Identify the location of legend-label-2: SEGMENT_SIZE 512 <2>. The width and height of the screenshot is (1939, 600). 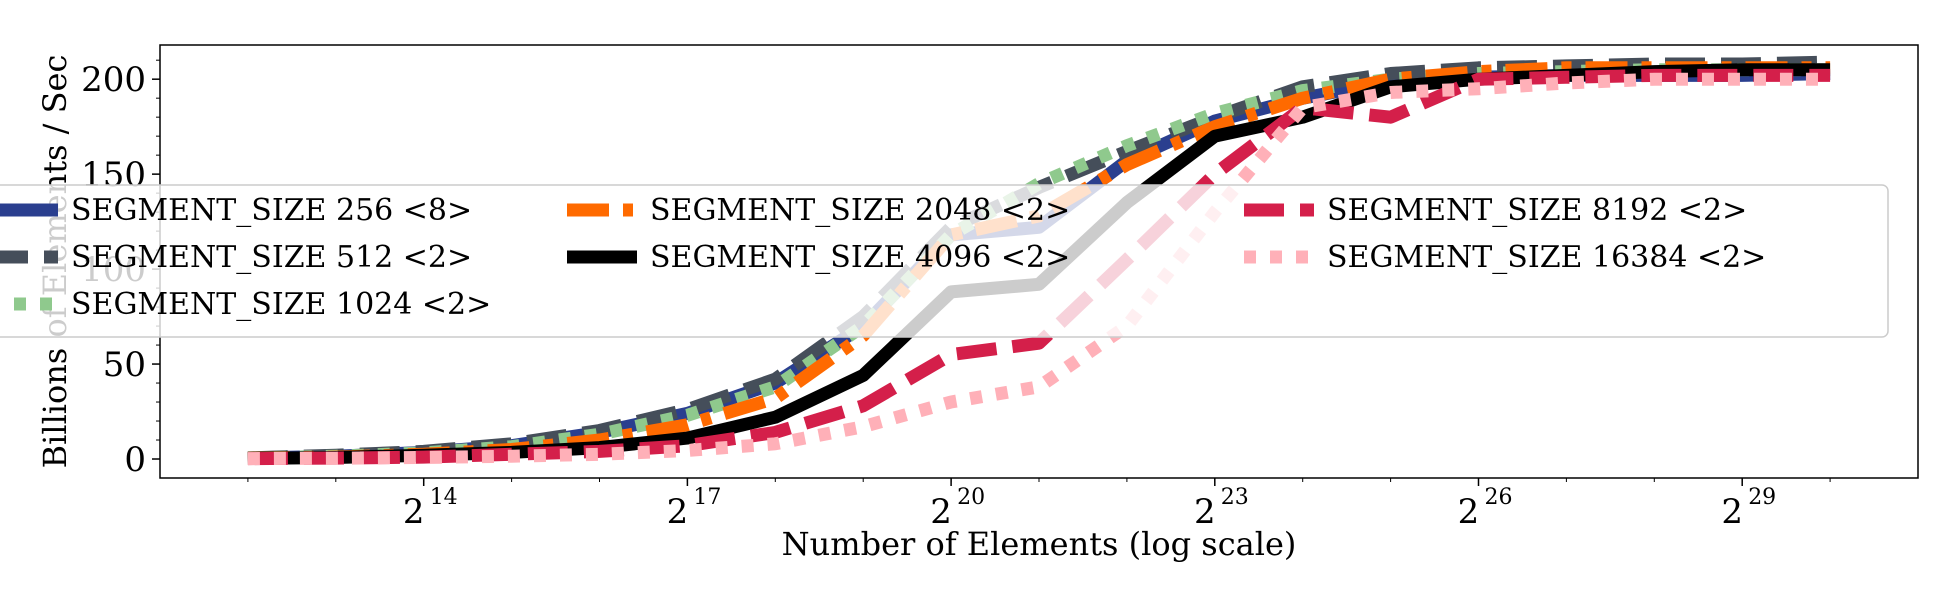
(271, 257).